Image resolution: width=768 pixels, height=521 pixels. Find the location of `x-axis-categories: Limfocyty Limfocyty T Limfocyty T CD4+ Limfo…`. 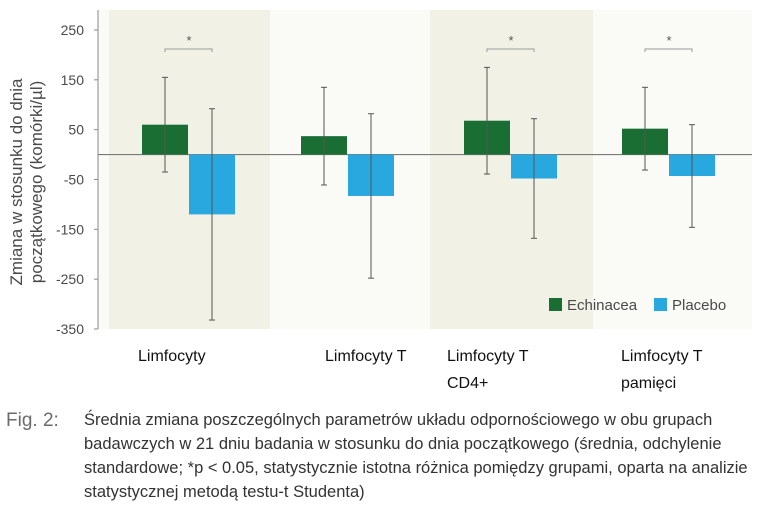

x-axis-categories: Limfocyty Limfocyty T Limfocyty T CD4+ Limfo… is located at coordinates (420, 370).